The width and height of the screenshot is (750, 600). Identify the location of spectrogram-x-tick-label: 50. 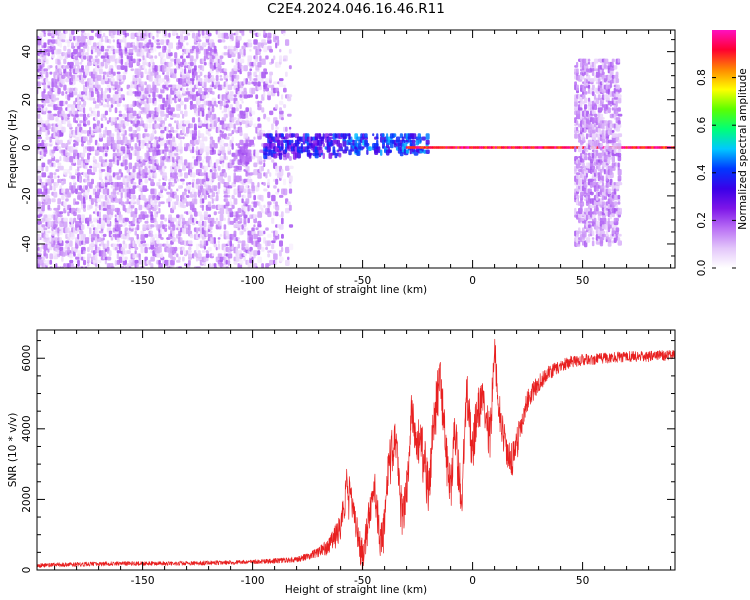
(582, 281).